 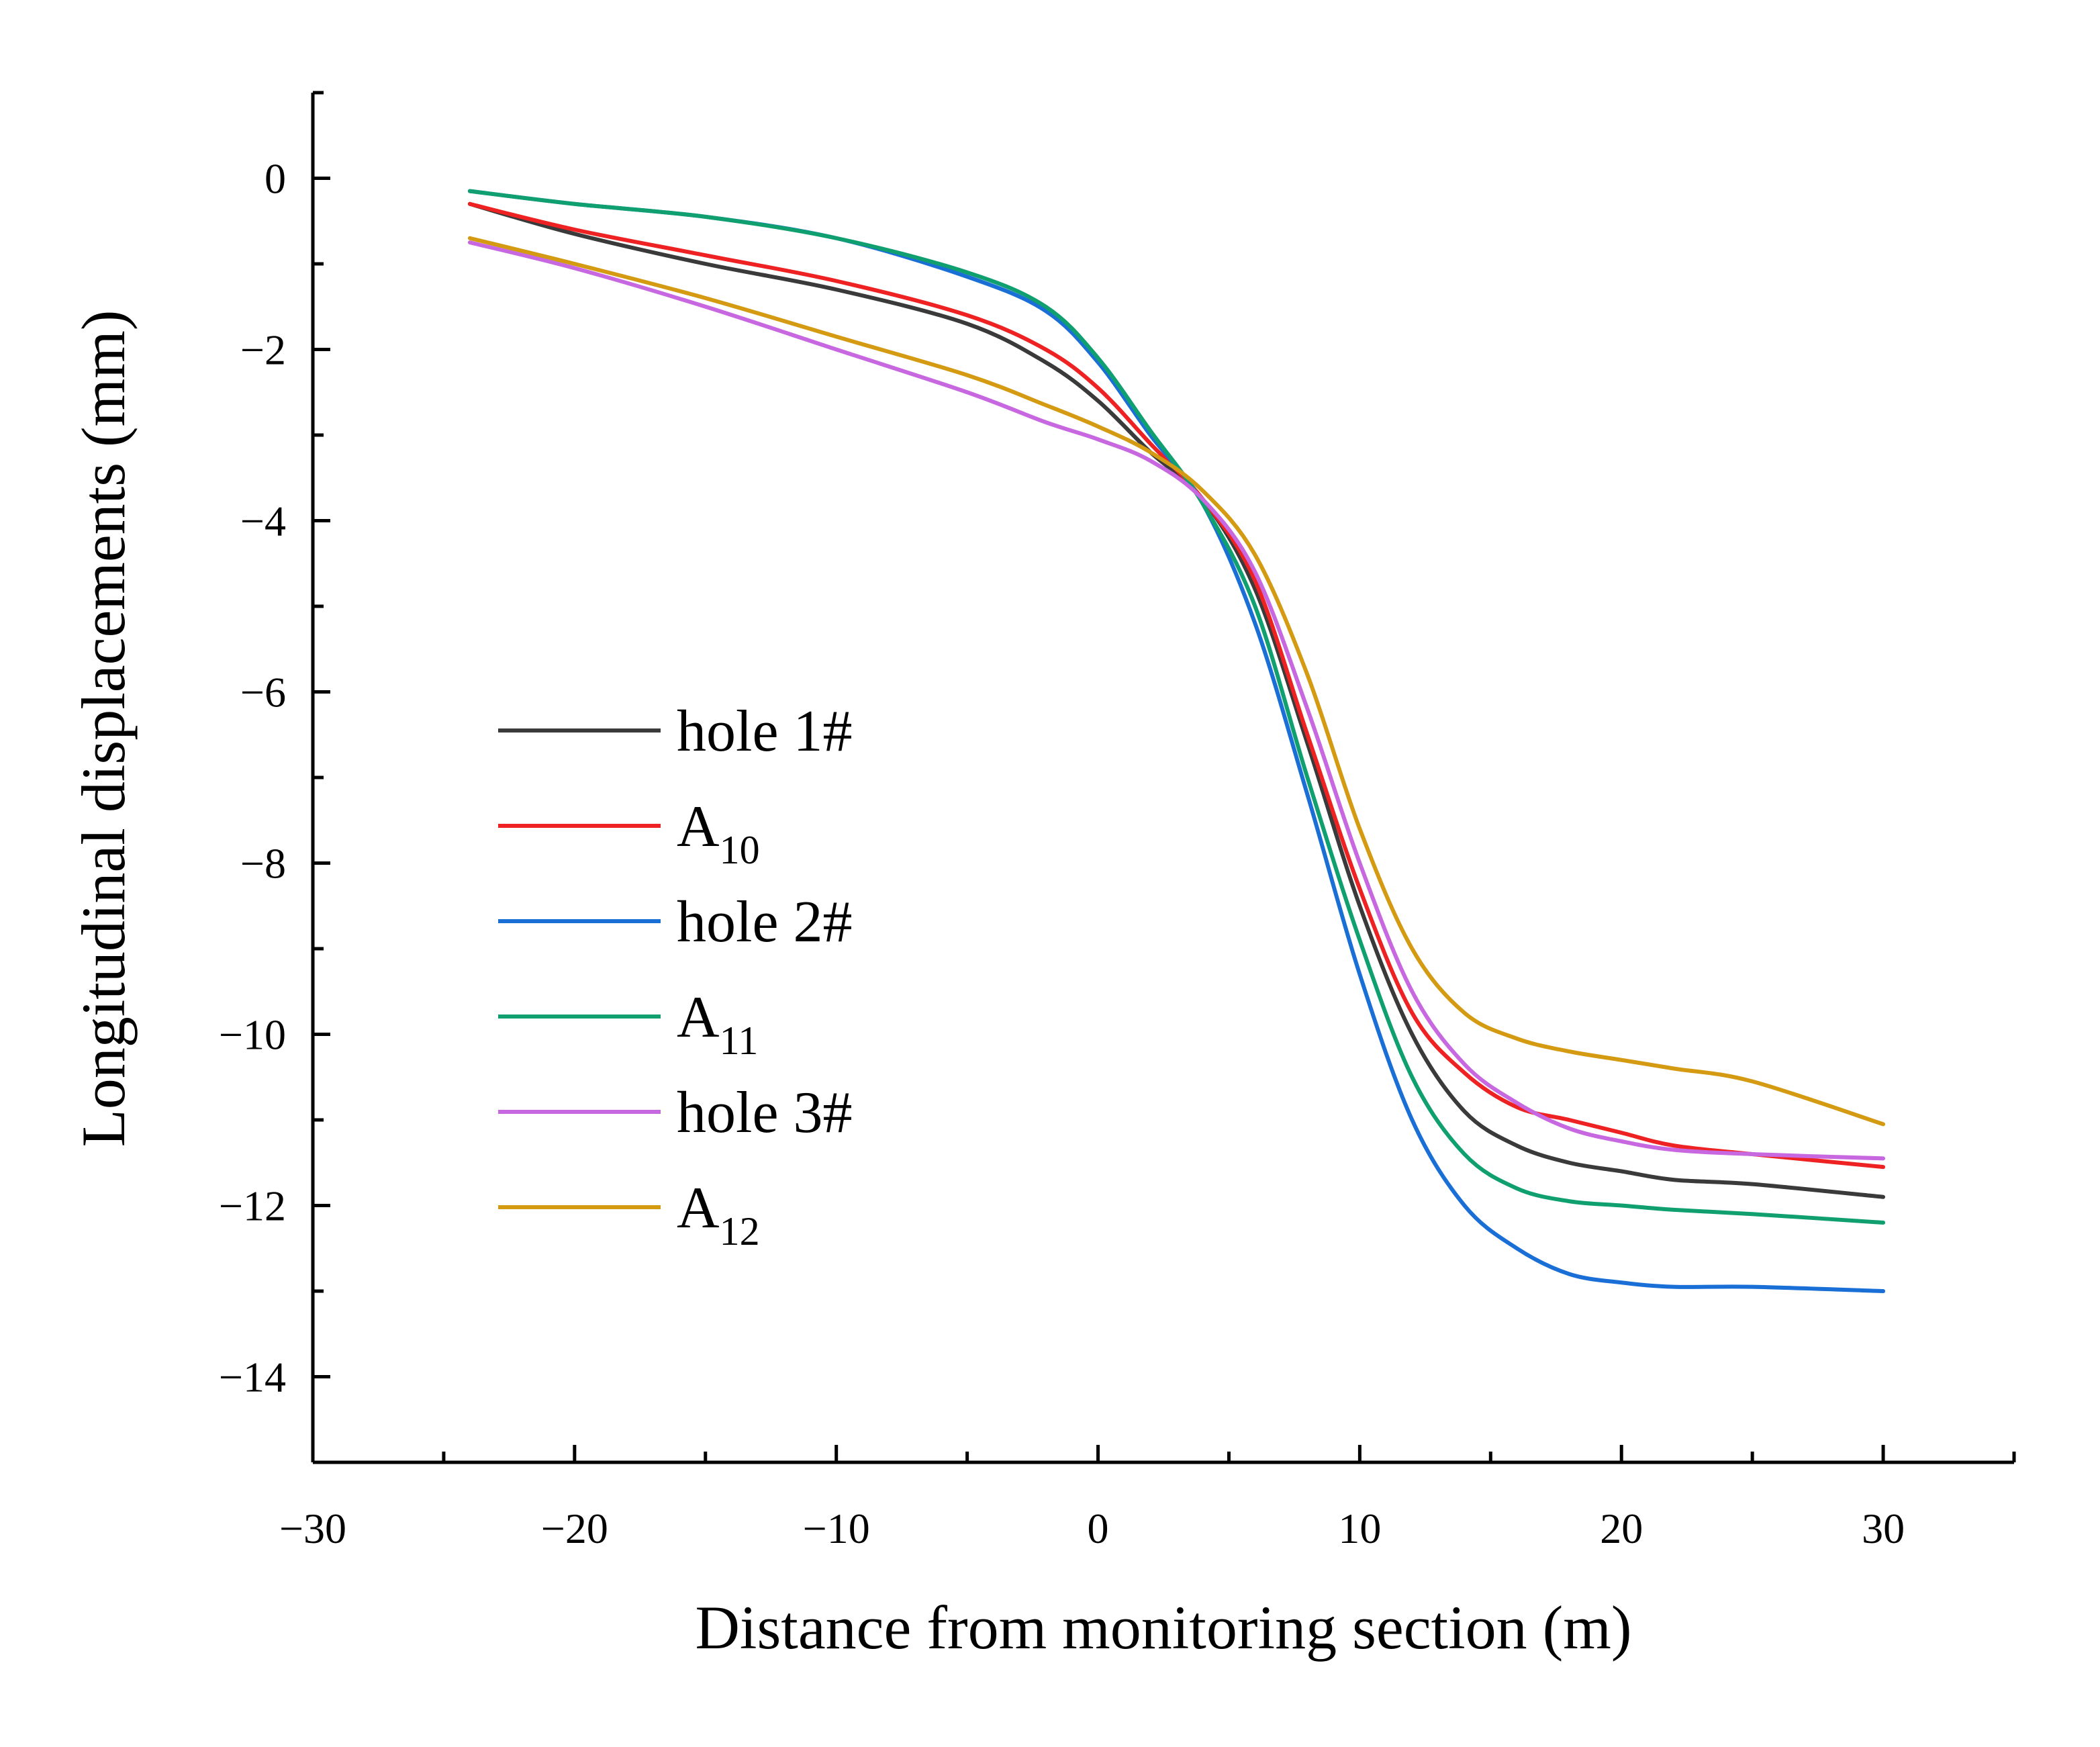 I want to click on x-tick-label: −30, so click(x=312, y=1528).